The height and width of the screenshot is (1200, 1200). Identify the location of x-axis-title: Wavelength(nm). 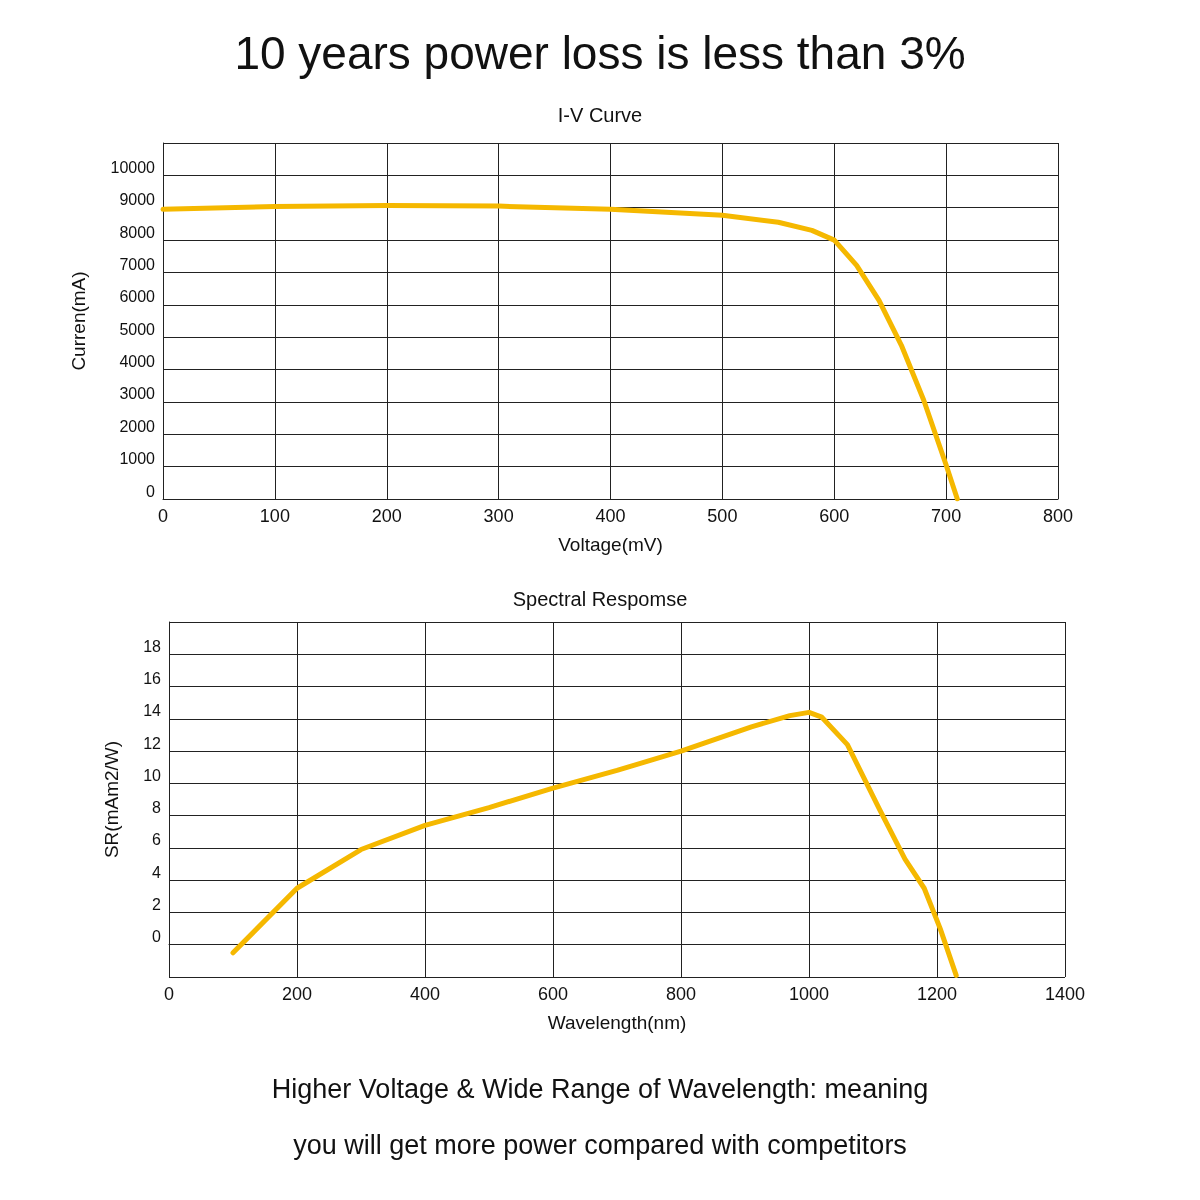
(617, 1022).